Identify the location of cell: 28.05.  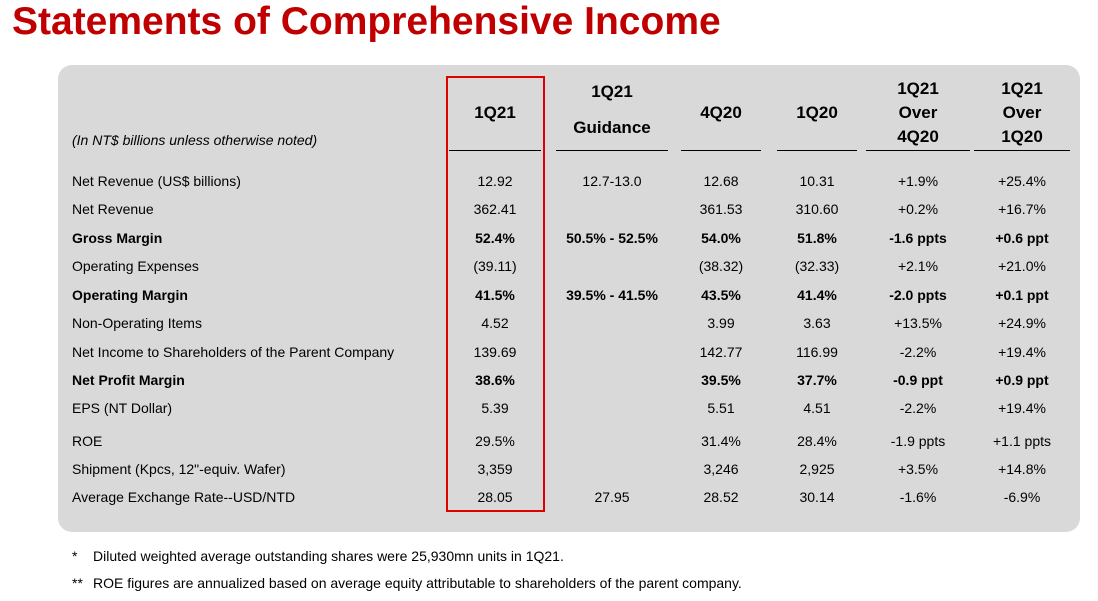
(495, 497).